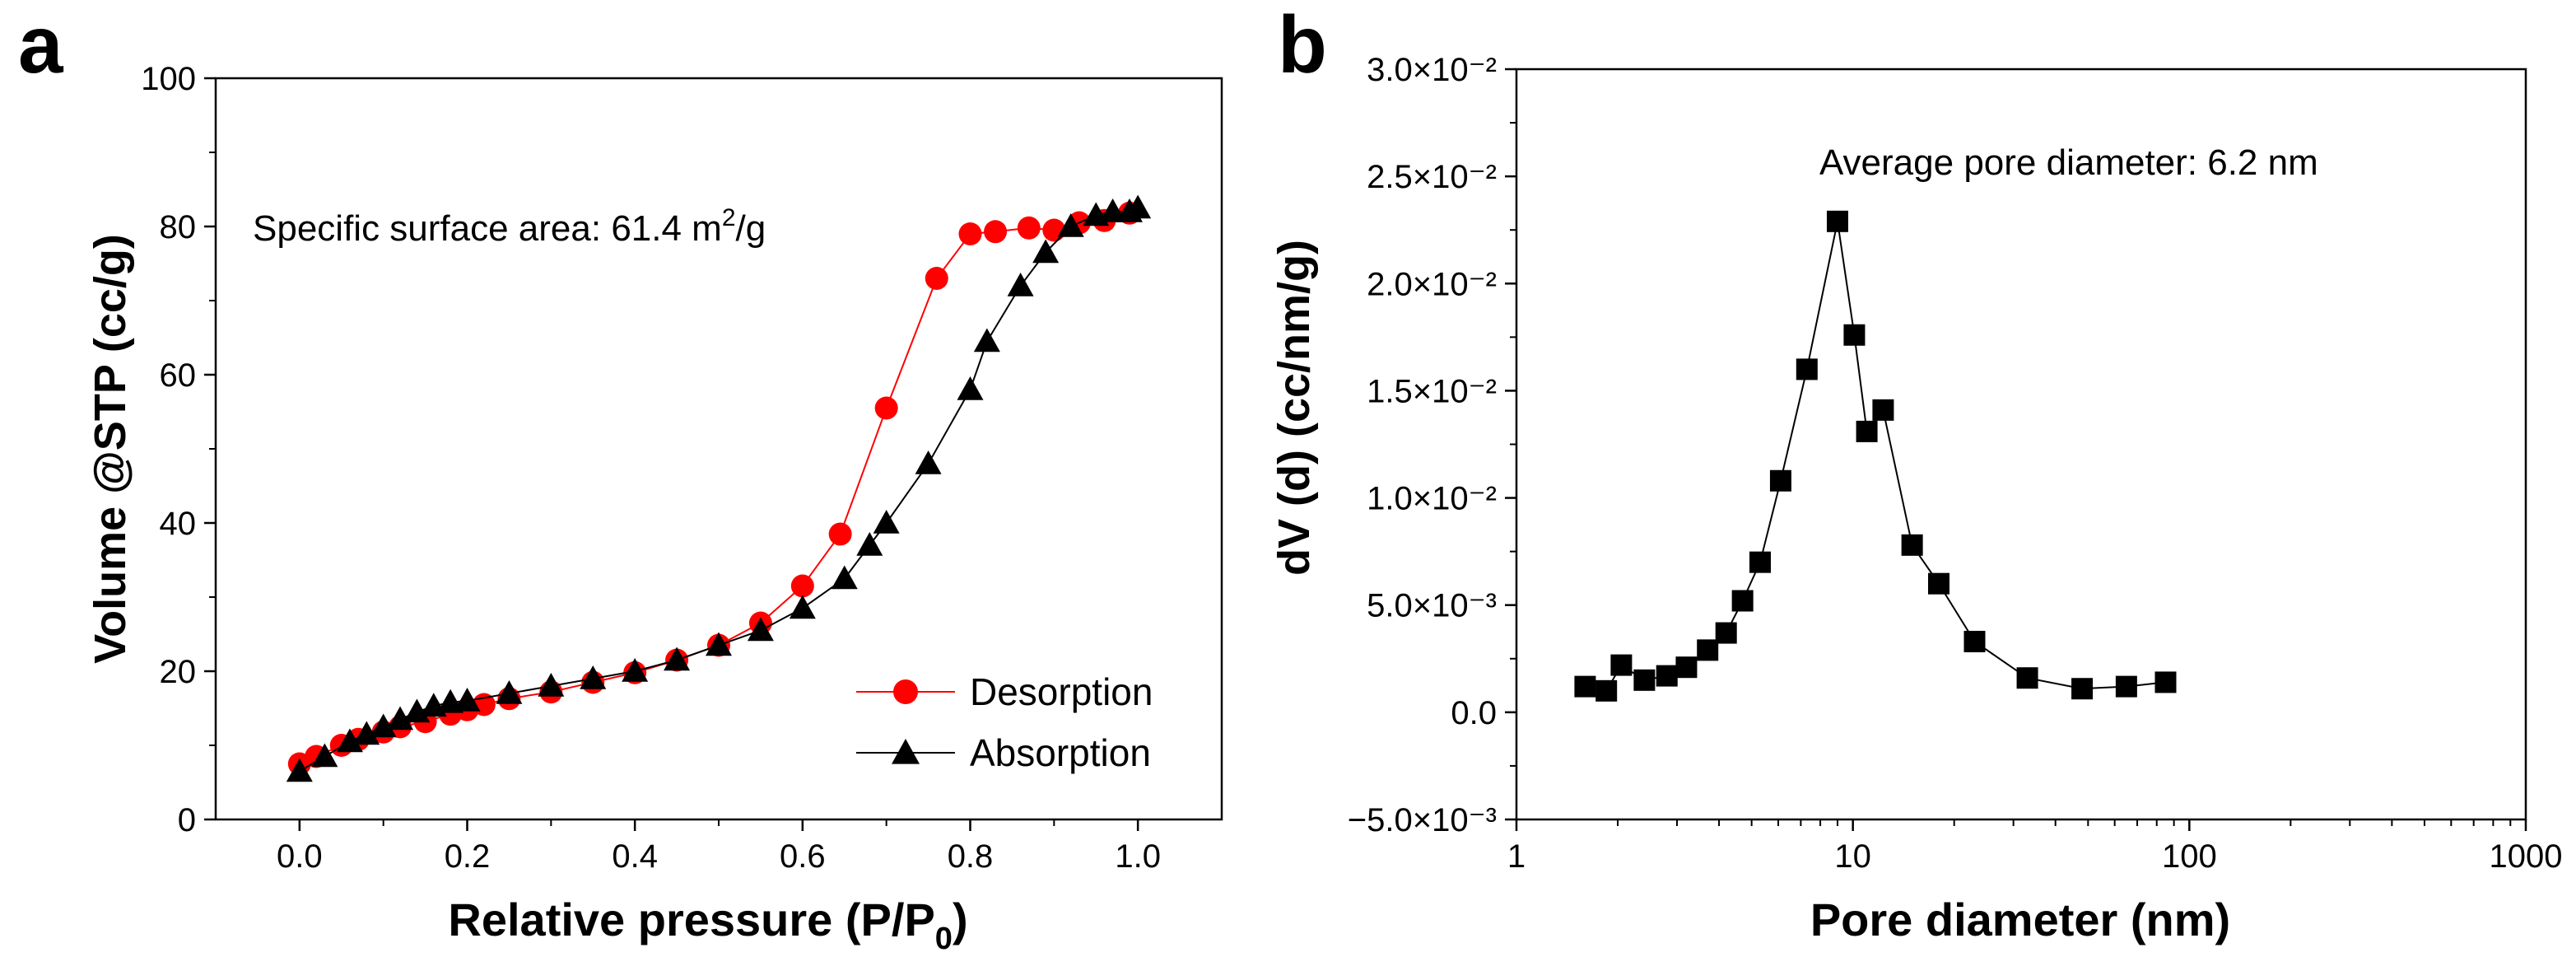 The image size is (2576, 971). Describe the element at coordinates (468, 856) in the screenshot. I see `chart-a-xtick-label: 0.2` at that location.